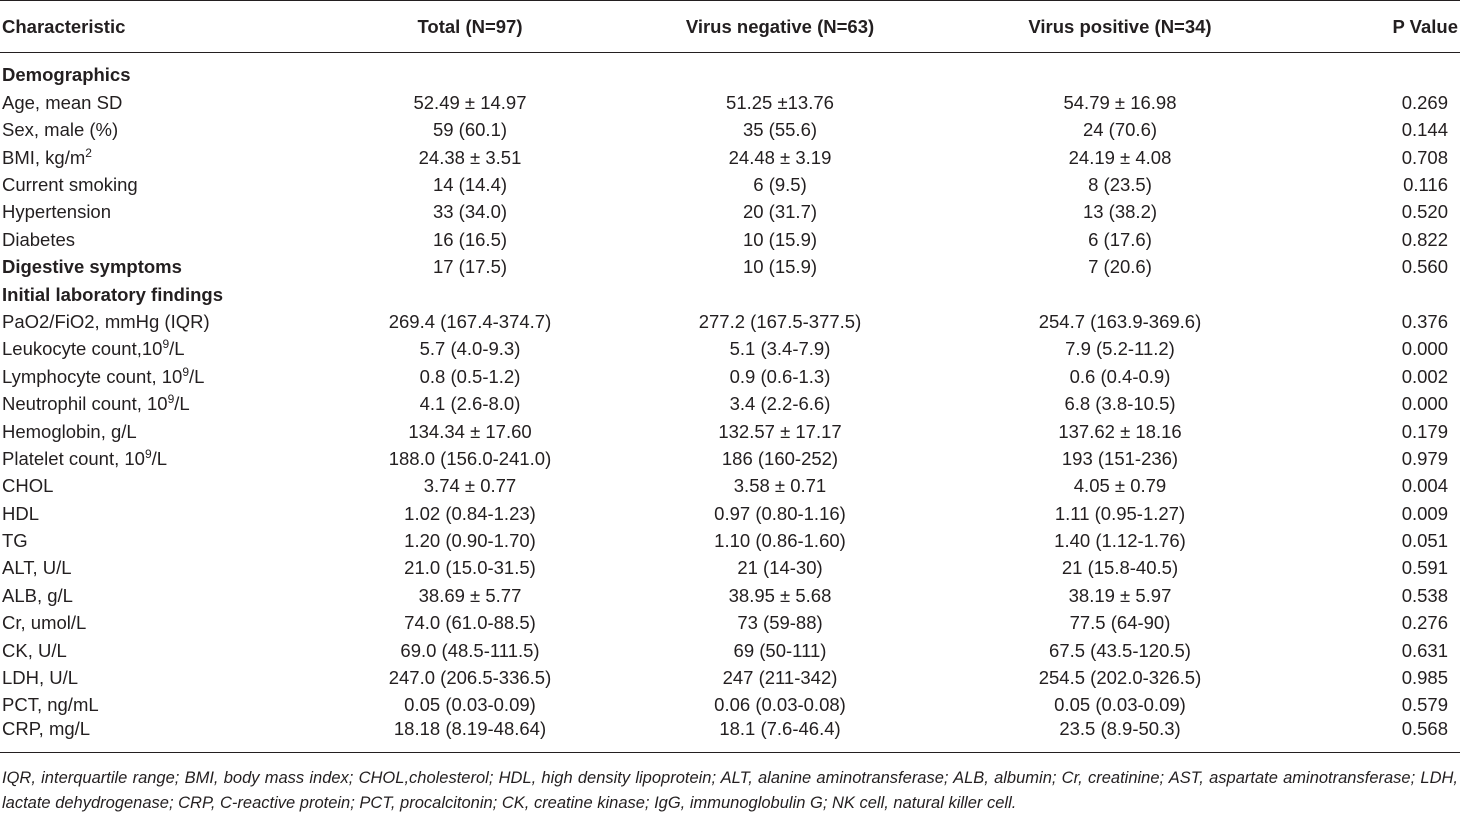  What do you see at coordinates (39, 239) in the screenshot?
I see `row-label: Diabetes` at bounding box center [39, 239].